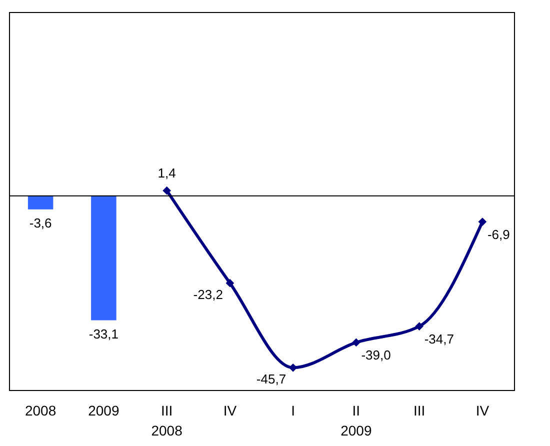 The height and width of the screenshot is (446, 550). I want to click on data-label: -6,9, so click(498, 234).